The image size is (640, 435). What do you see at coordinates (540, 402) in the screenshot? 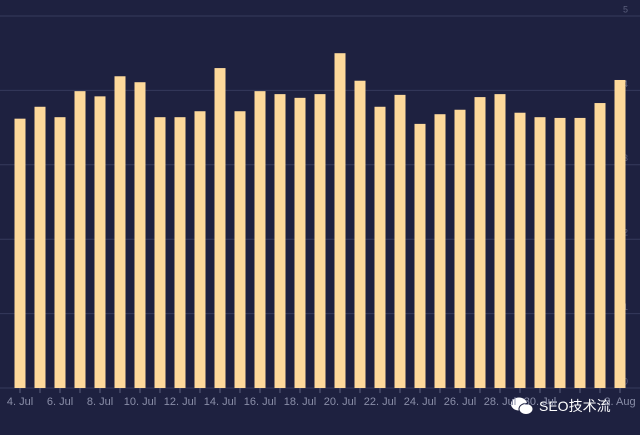
I see `x-tick-label: 30. Jul` at bounding box center [540, 402].